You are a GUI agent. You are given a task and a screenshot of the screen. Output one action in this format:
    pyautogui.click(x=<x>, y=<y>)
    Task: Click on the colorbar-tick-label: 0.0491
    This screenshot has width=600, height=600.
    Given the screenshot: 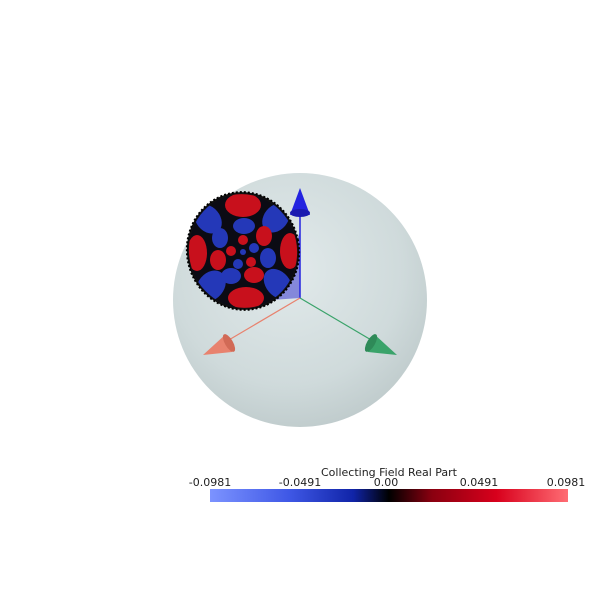 What is the action you would take?
    pyautogui.click(x=479, y=482)
    